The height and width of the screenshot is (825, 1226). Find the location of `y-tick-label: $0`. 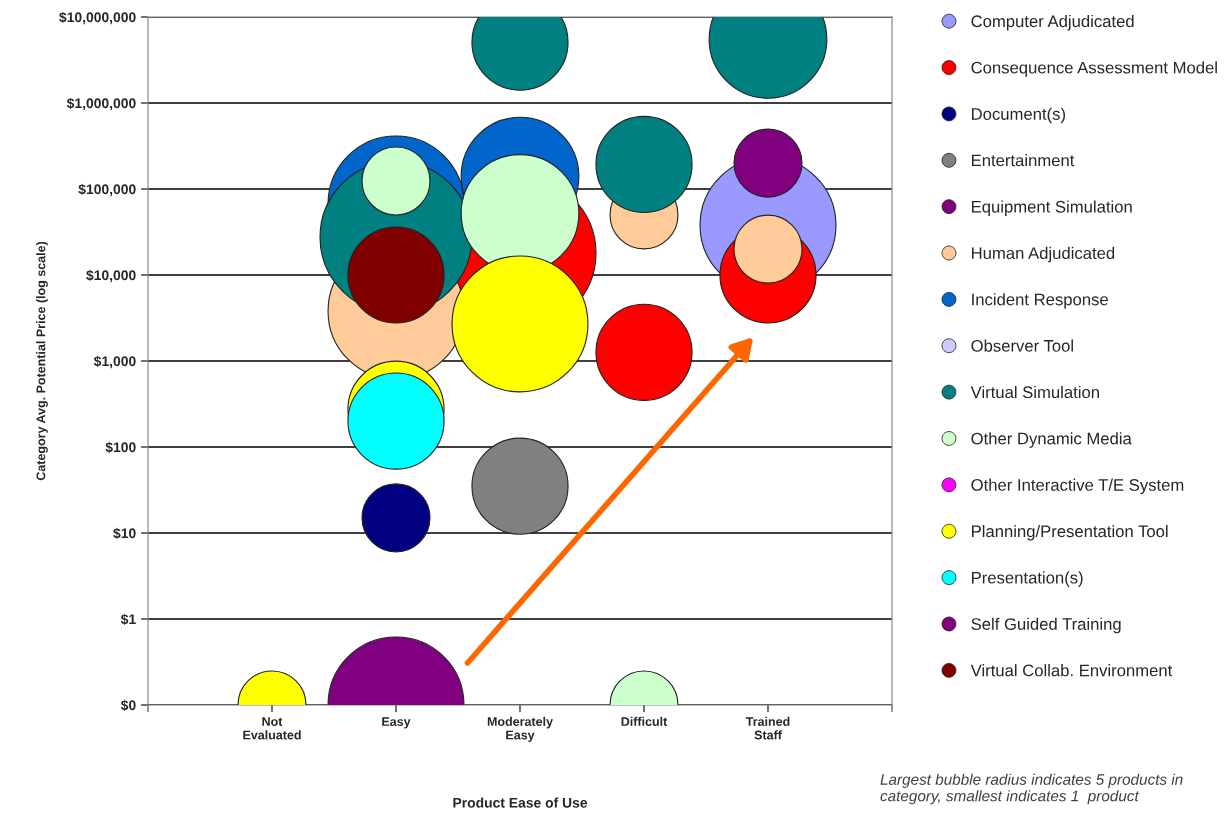

y-tick-label: $0 is located at coordinates (128, 705).